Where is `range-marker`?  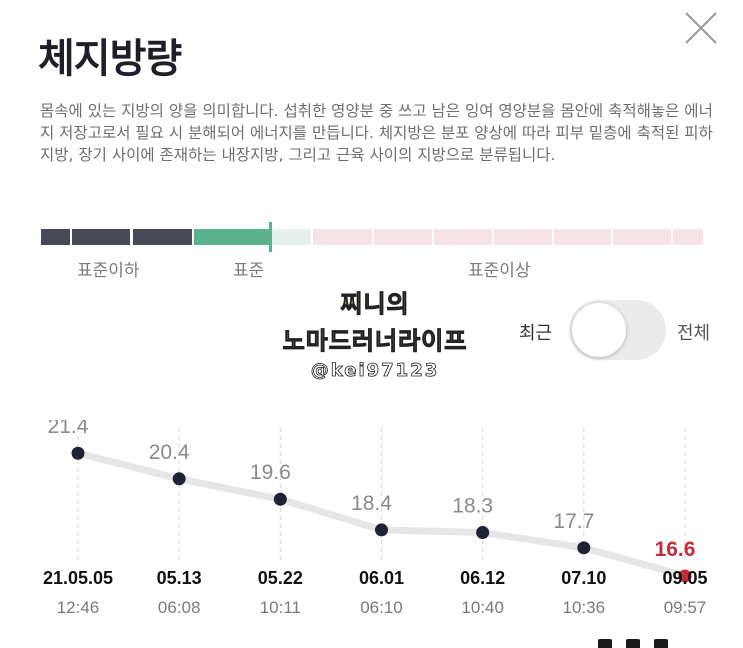 range-marker is located at coordinates (270, 237).